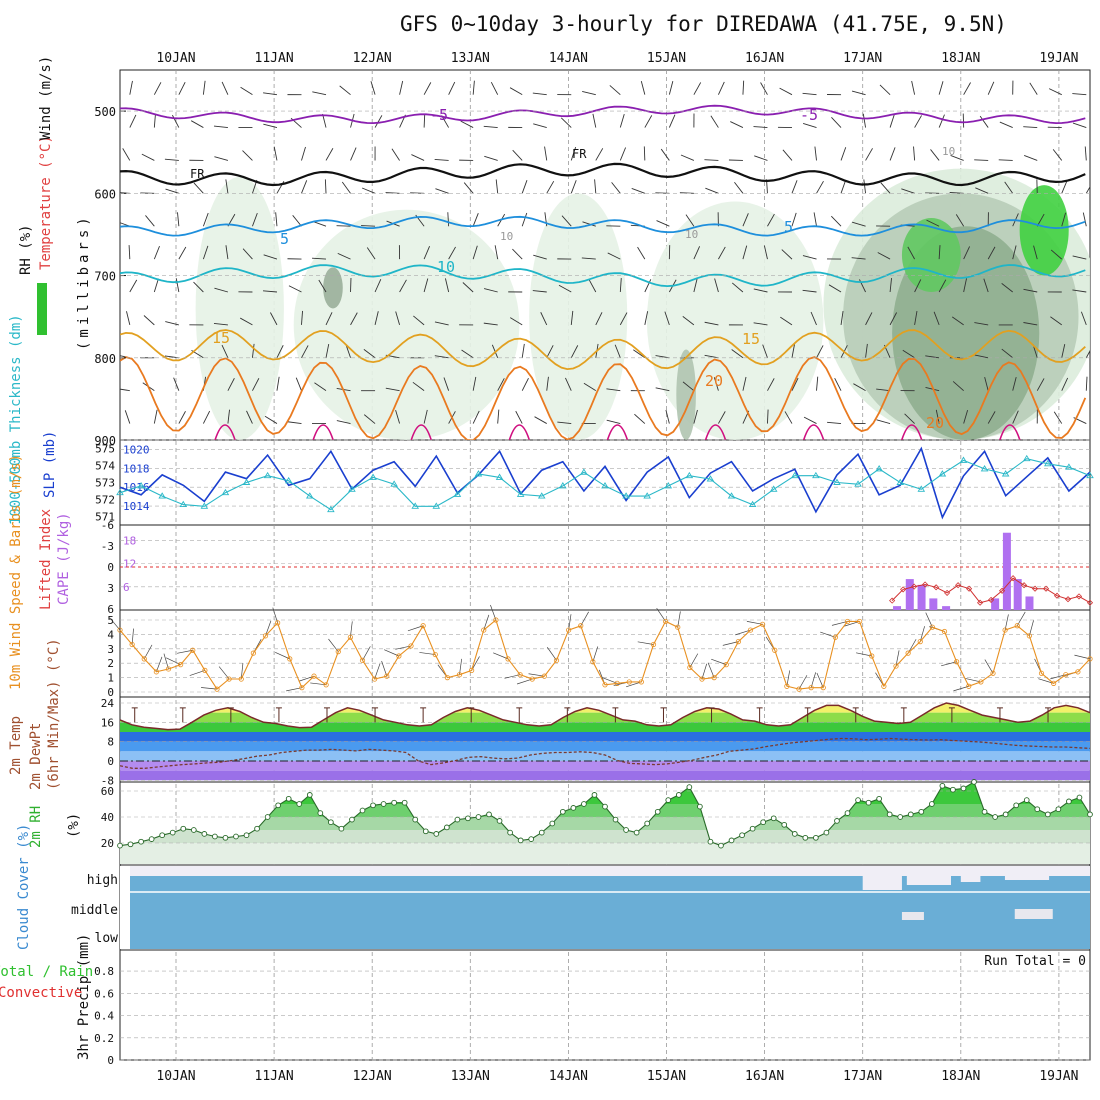 The image size is (1100, 1100). I want to click on cloud-level-label: middle, so click(94, 910).